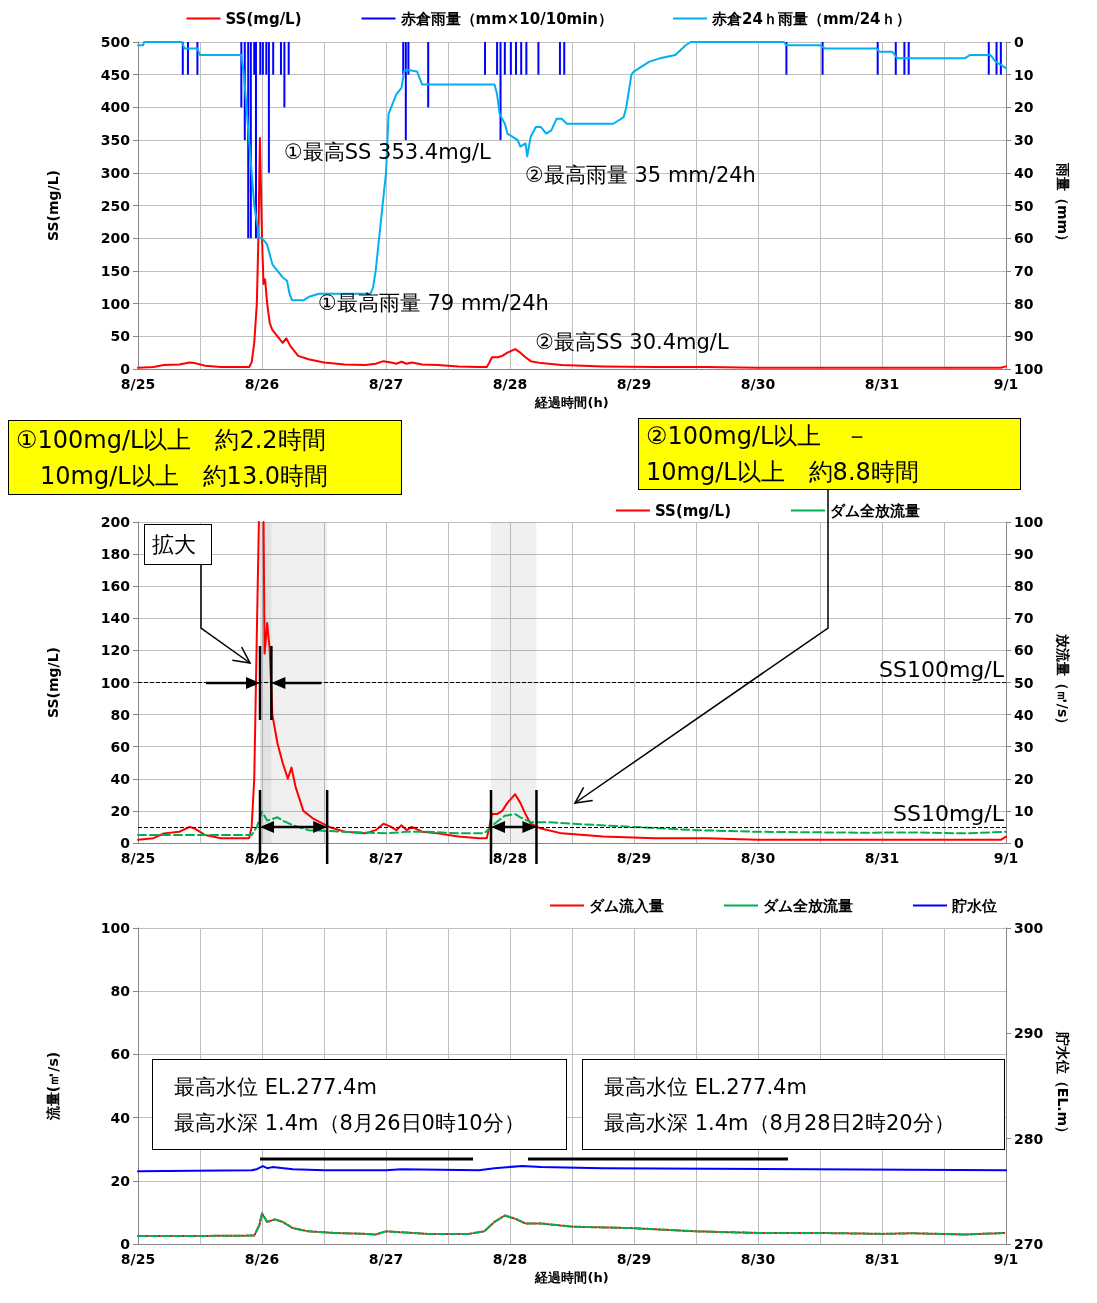  Describe the element at coordinates (115, 74) in the screenshot. I see `y-tick-label: 450` at that location.